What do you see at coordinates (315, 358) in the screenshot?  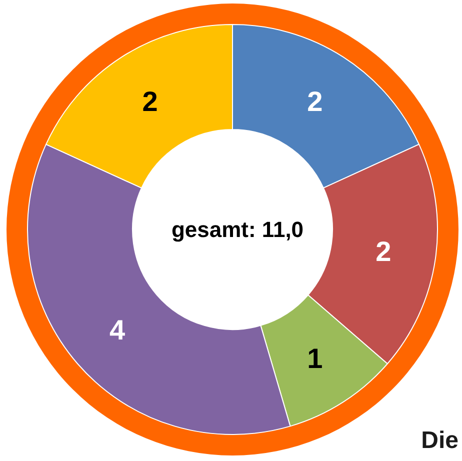 I see `data-label: 1` at bounding box center [315, 358].